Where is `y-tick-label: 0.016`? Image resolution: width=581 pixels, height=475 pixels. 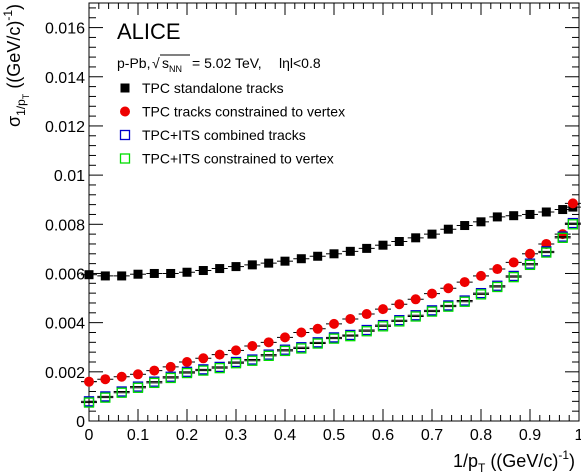
y-tick-label: 0.016 is located at coordinates (65, 29).